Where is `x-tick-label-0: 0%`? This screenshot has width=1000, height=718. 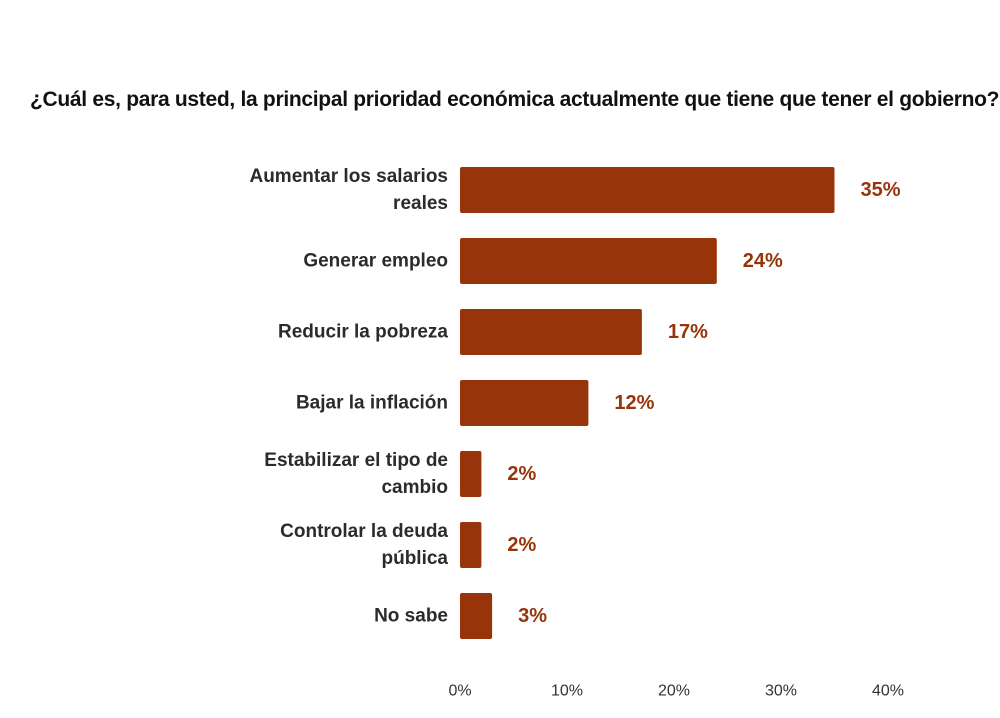 x-tick-label-0: 0% is located at coordinates (459, 691).